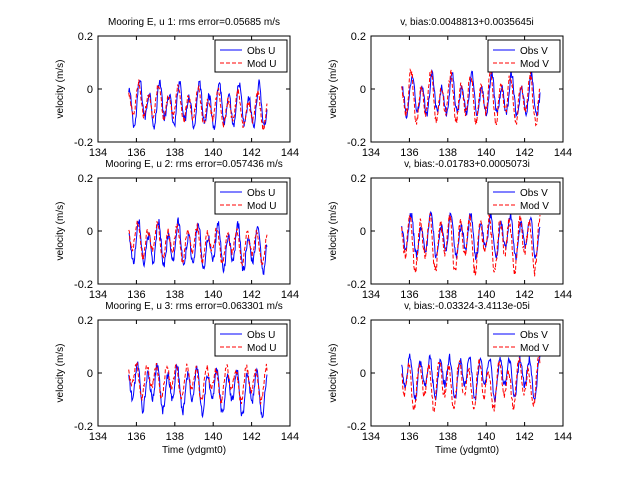  What do you see at coordinates (467, 306) in the screenshot?
I see `chart-title: v, bias:-0.03324-3.4113e-05i` at bounding box center [467, 306].